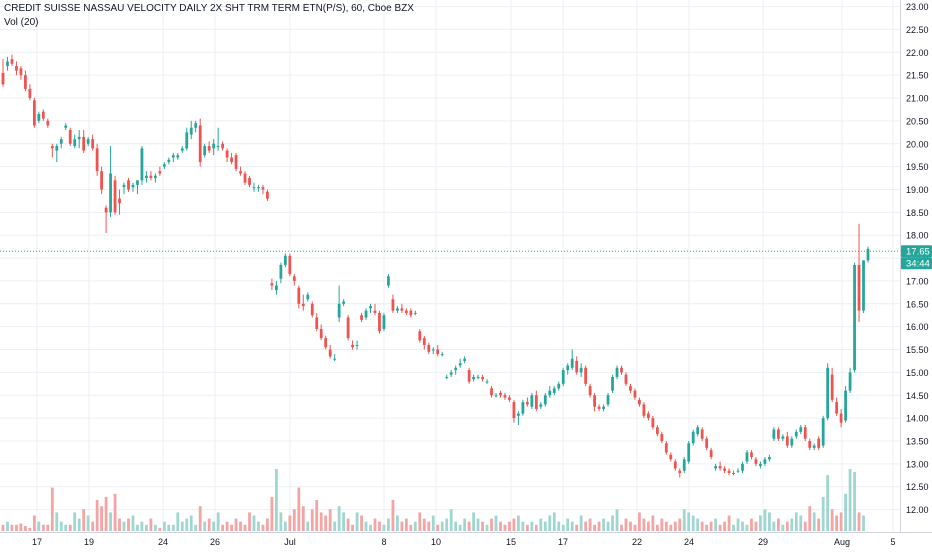 This screenshot has height=555, width=932. I want to click on volume-legend: Vol (20), so click(21, 22).